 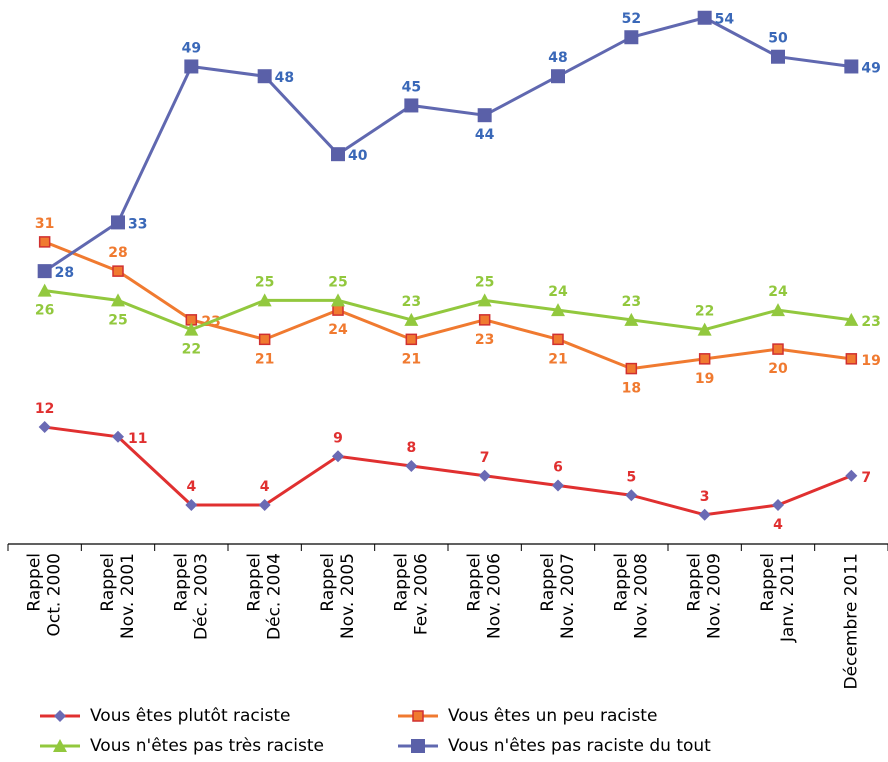 What do you see at coordinates (55, 594) in the screenshot?
I see `x-tick-label-line: Oct. 2000` at bounding box center [55, 594].